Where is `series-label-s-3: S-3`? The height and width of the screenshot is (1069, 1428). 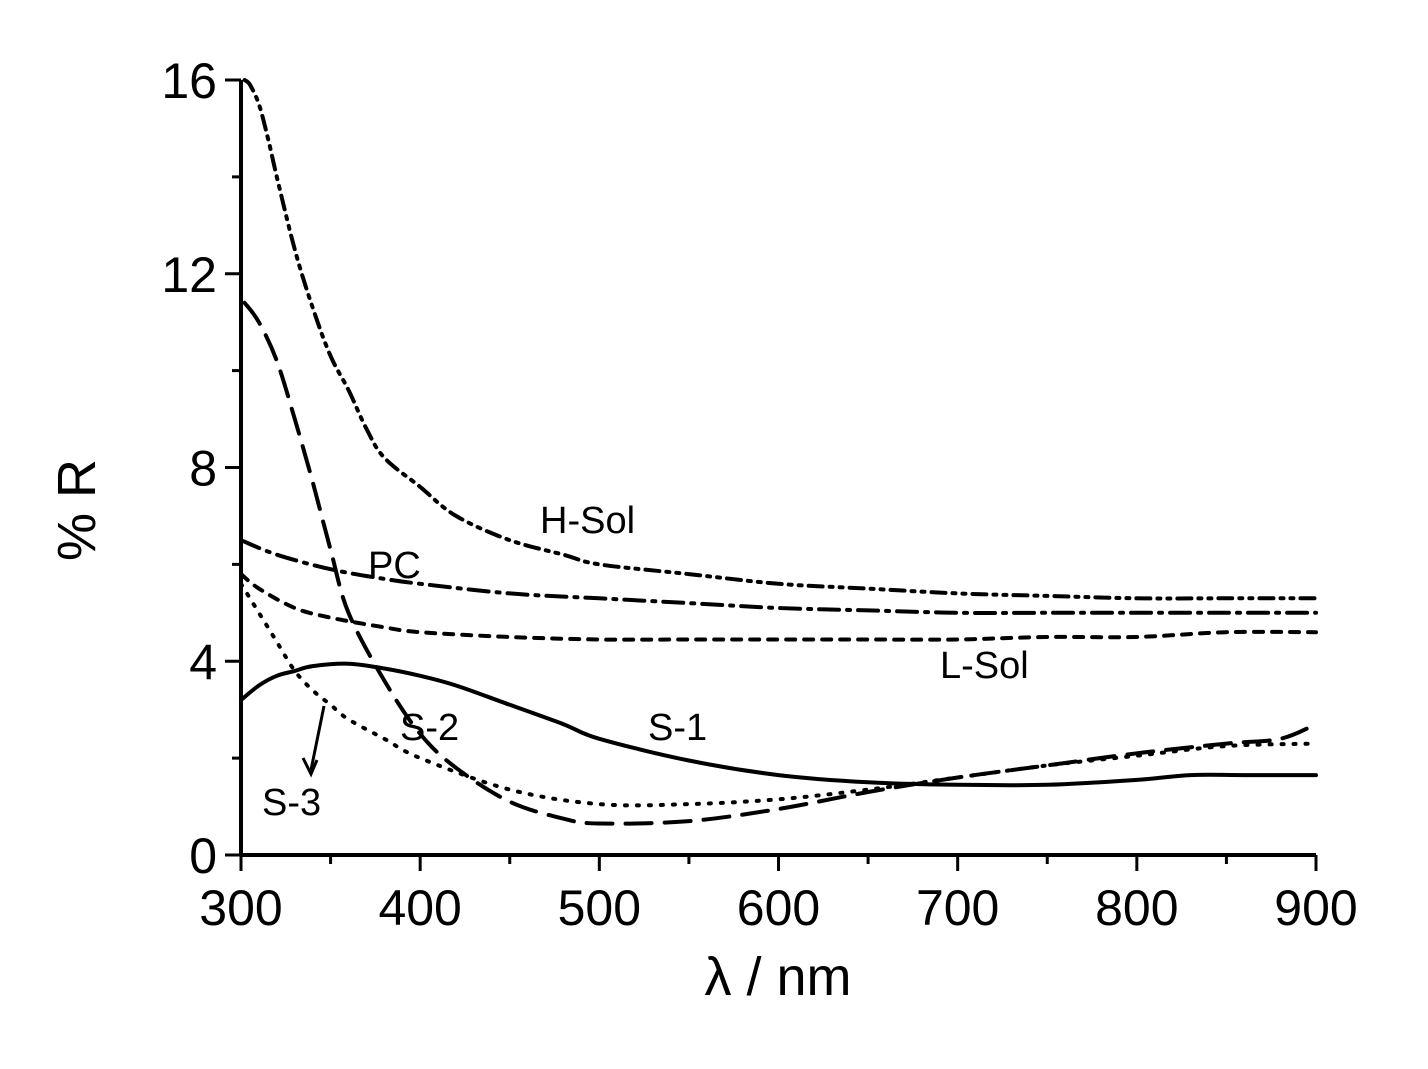
series-label-s-3: S-3 is located at coordinates (291, 803).